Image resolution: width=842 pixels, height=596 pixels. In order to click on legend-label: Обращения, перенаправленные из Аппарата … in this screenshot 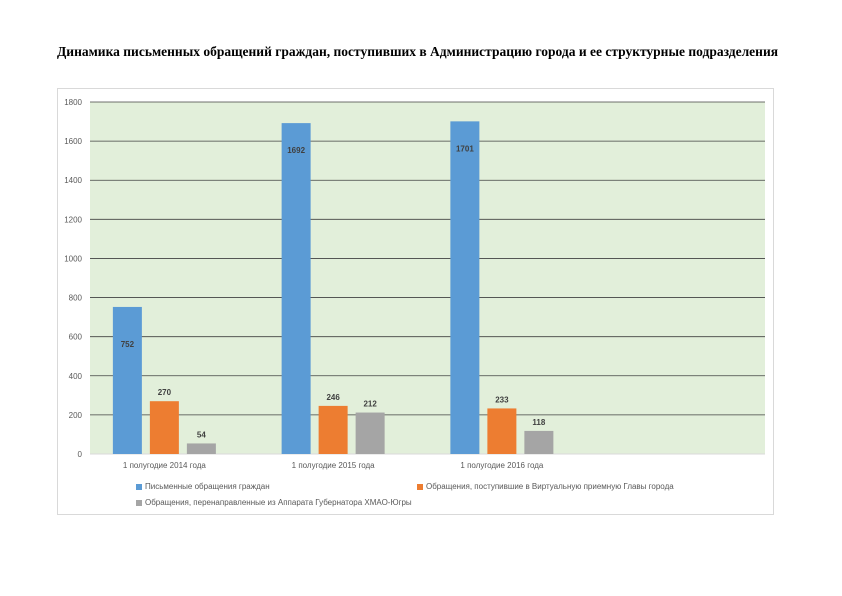, I will do `click(278, 502)`.